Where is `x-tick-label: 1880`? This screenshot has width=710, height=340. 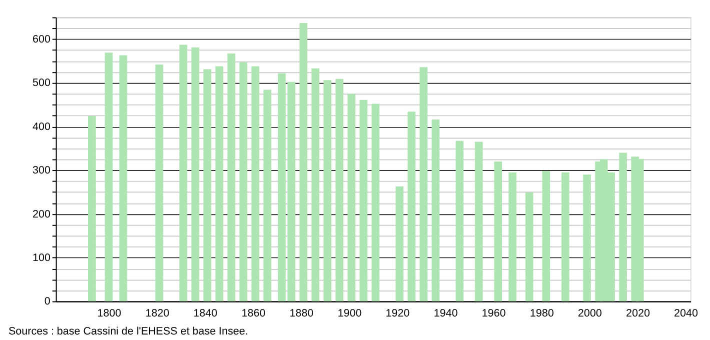 x-tick-label: 1880 is located at coordinates (302, 313).